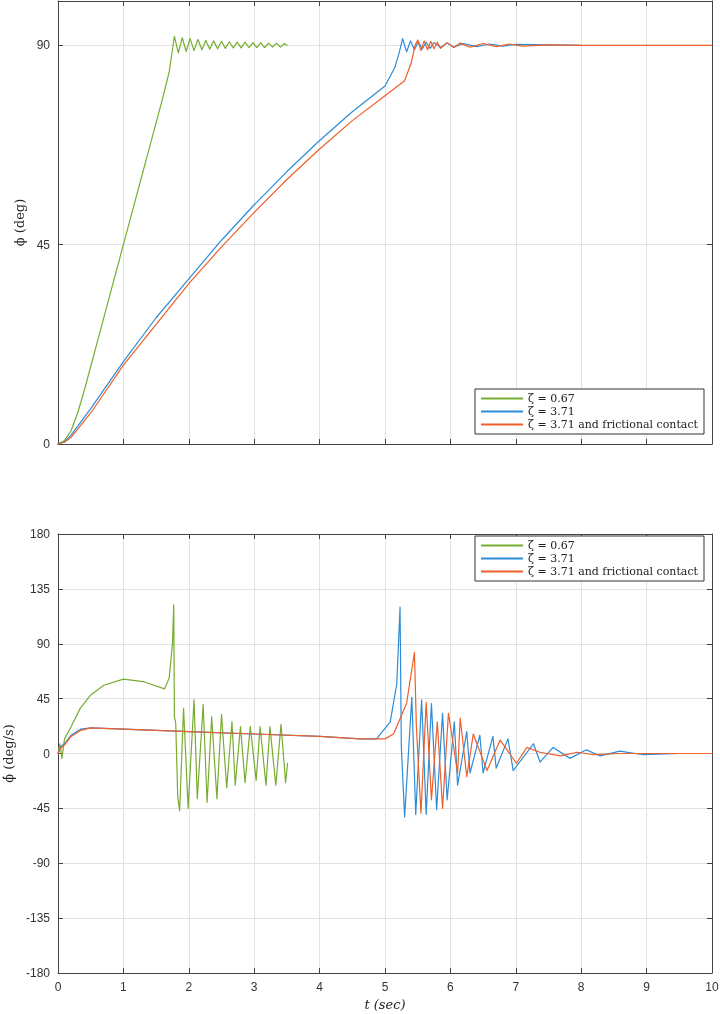  Describe the element at coordinates (254, 987) in the screenshot. I see `x-tick-label: 3` at that location.